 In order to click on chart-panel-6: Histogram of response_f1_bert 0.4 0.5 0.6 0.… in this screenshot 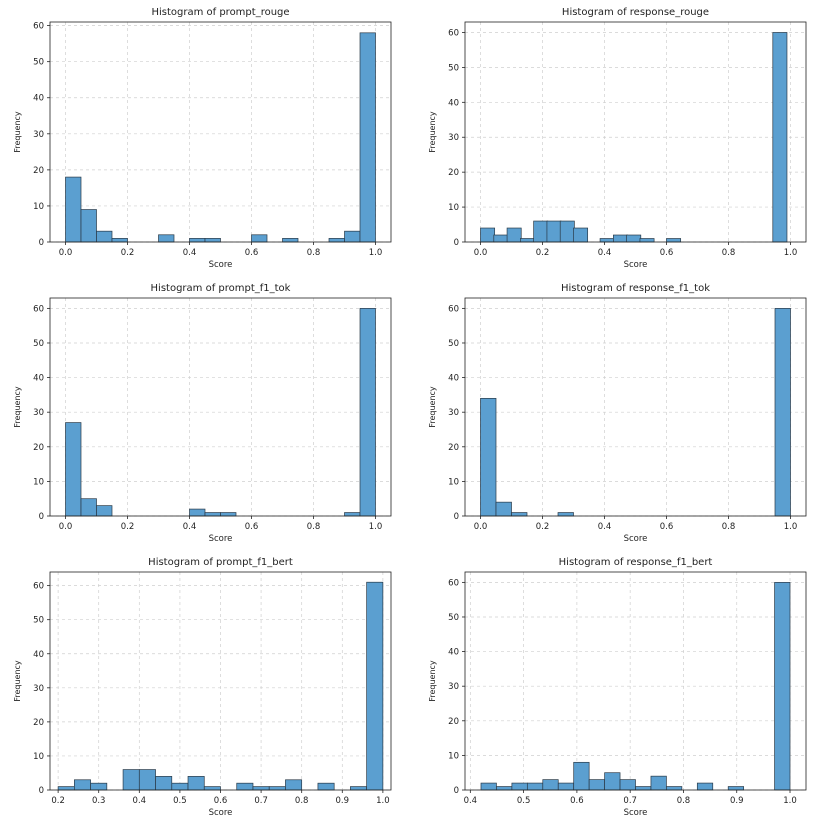, I will do `click(617, 687)`.